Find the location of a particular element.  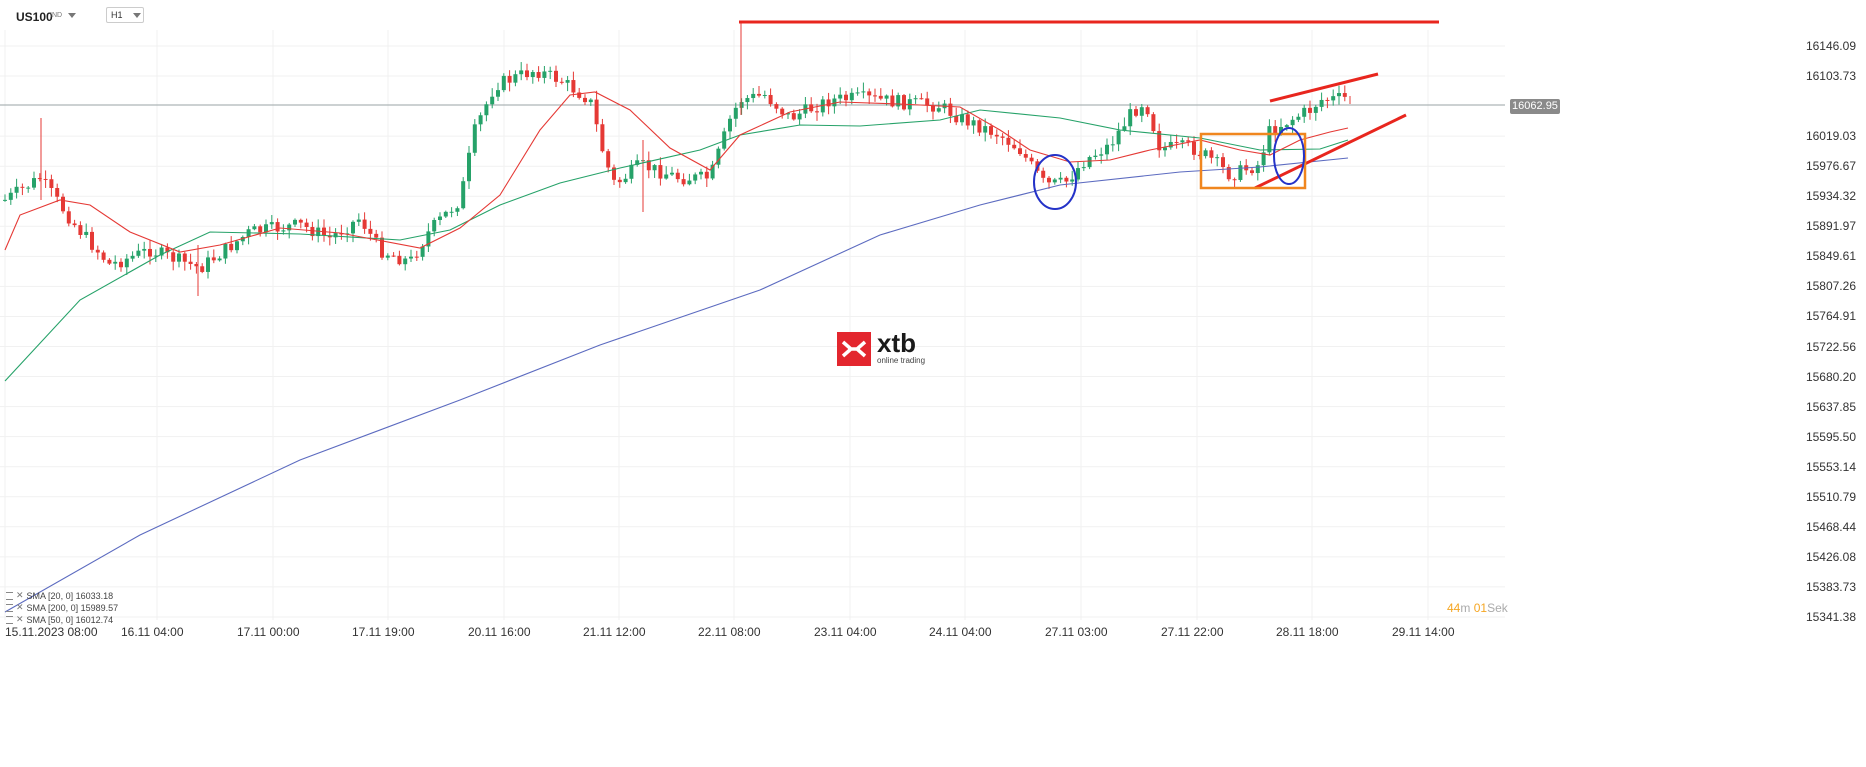

countdown-minutes: 44 is located at coordinates (1454, 608).